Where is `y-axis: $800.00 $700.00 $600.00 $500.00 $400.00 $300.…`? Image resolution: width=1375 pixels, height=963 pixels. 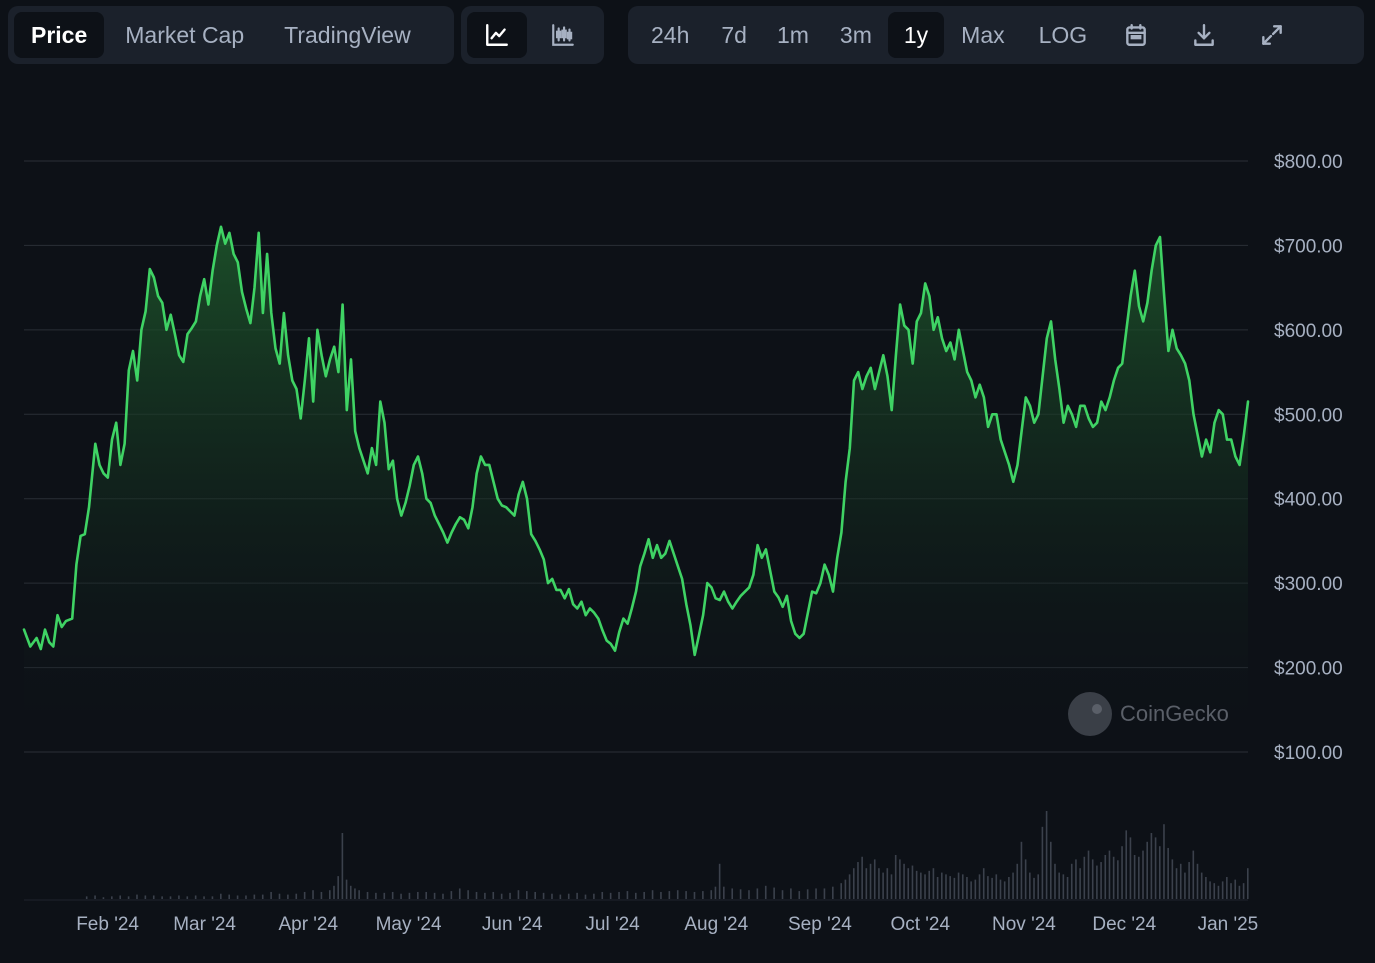 y-axis: $800.00 $700.00 $600.00 $500.00 $400.00 $300.… is located at coordinates (1308, 458).